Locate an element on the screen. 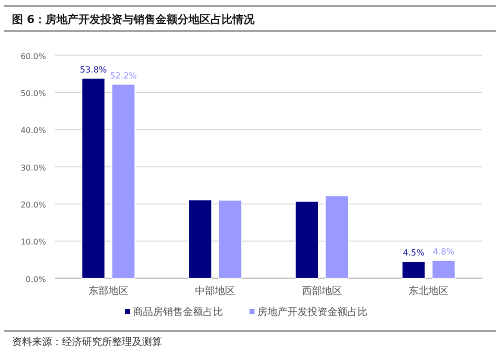 The width and height of the screenshot is (500, 362). data-label: 4.8% is located at coordinates (443, 252).